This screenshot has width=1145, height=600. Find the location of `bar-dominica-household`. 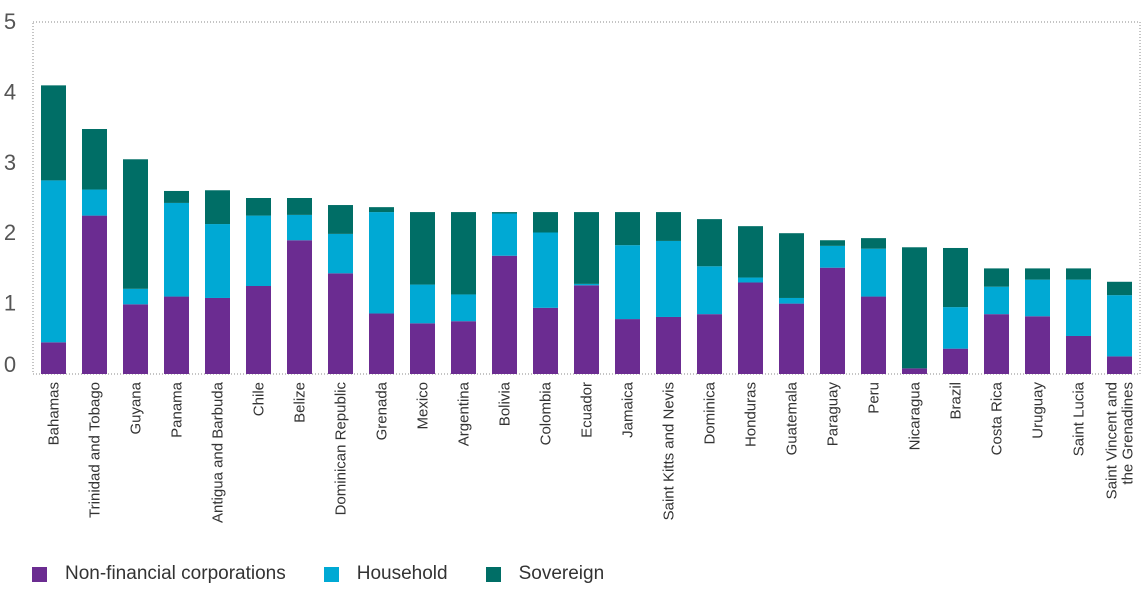

bar-dominica-household is located at coordinates (709, 290).